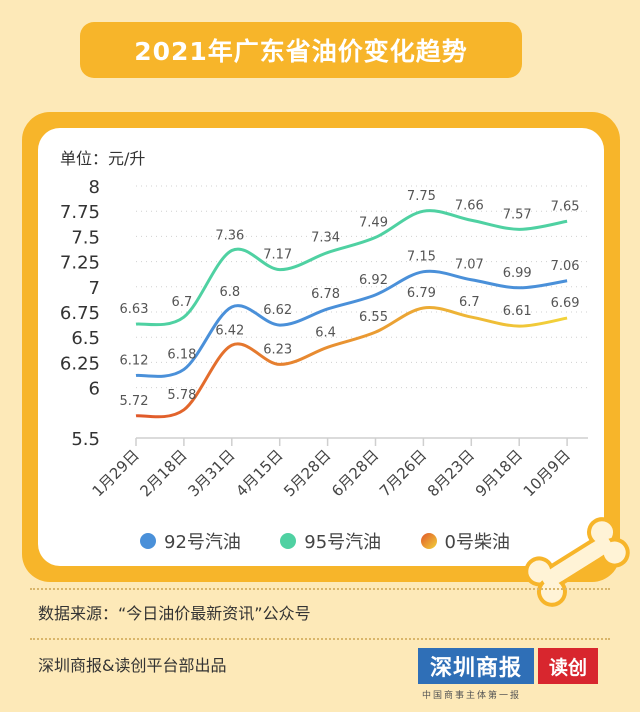 The height and width of the screenshot is (712, 640). What do you see at coordinates (477, 542) in the screenshot?
I see `legend-label-diesel: 0号柴油` at bounding box center [477, 542].